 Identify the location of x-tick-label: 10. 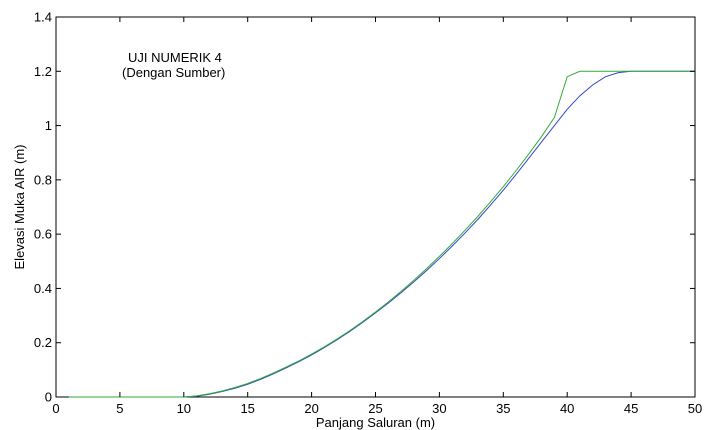
(184, 408).